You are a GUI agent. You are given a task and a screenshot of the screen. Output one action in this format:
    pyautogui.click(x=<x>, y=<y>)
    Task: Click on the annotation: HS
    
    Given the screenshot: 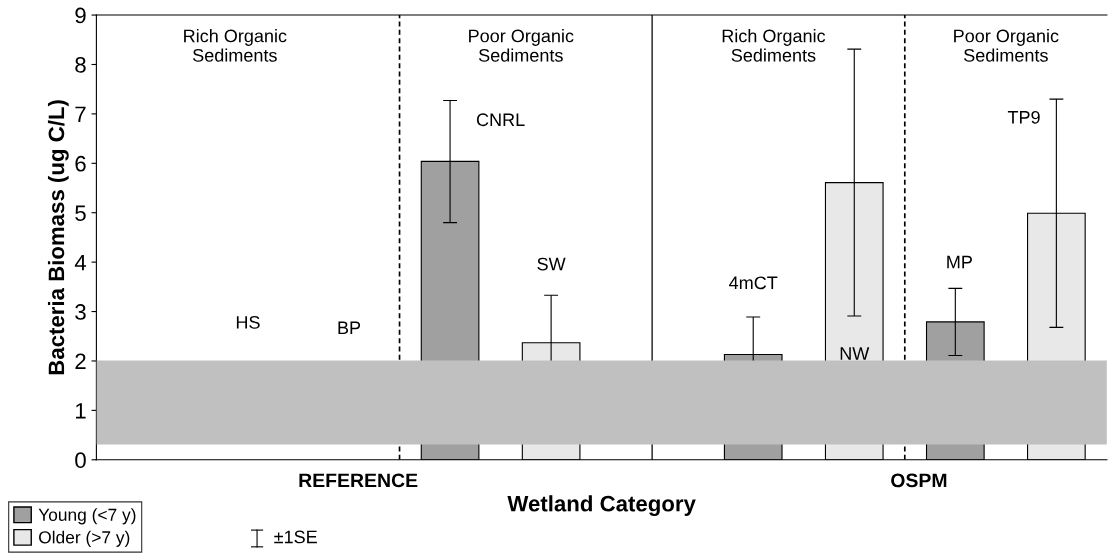 What is the action you would take?
    pyautogui.click(x=248, y=322)
    